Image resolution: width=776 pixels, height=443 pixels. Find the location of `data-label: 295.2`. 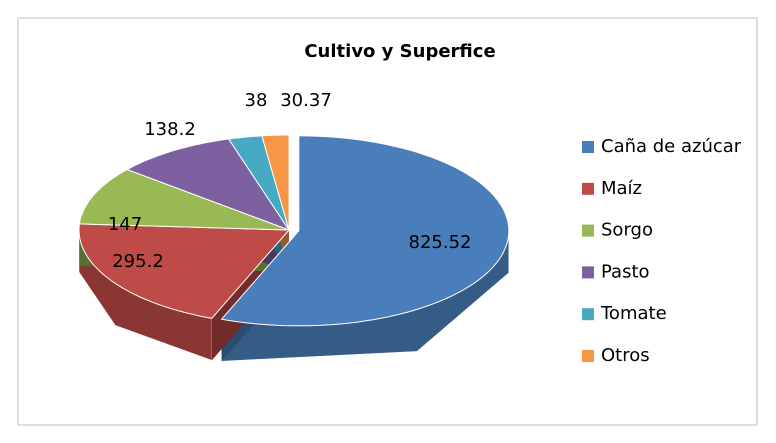

data-label: 295.2 is located at coordinates (138, 261).